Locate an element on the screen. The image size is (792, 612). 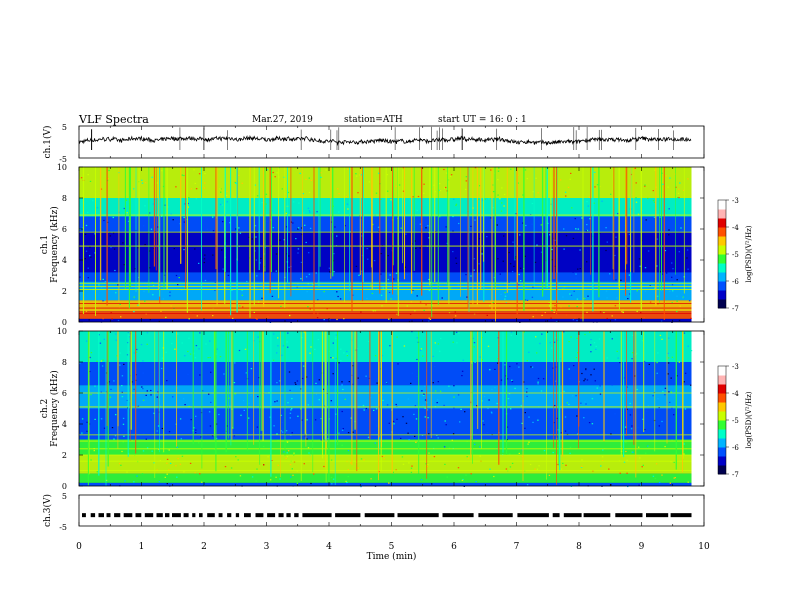
frequency-band is located at coordinates (385, 447).